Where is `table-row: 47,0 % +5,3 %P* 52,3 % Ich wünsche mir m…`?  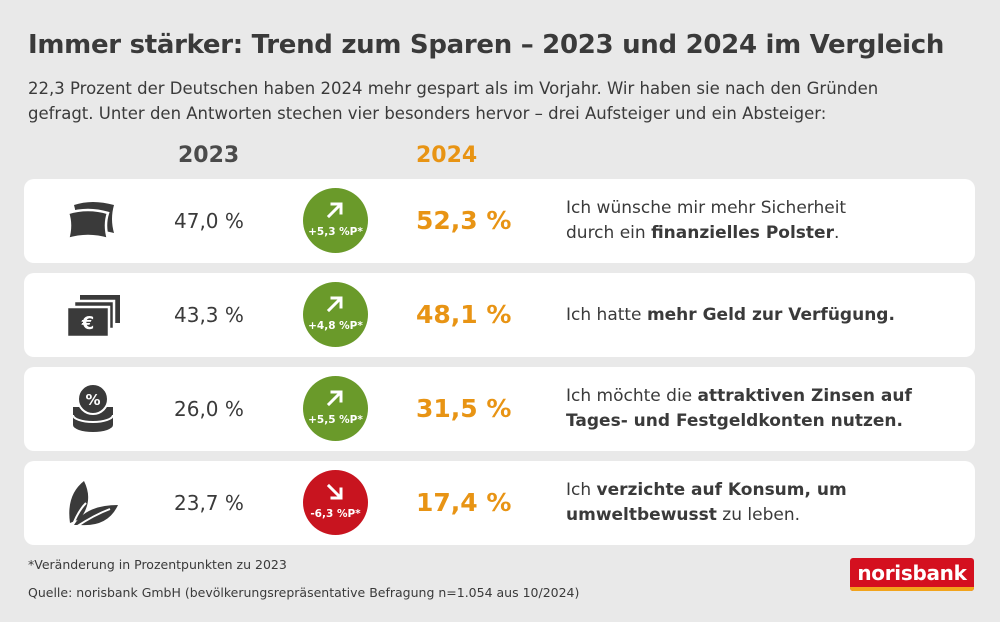
table-row: 47,0 % +5,3 %P* 52,3 % Ich wünsche mir m… is located at coordinates (499, 221).